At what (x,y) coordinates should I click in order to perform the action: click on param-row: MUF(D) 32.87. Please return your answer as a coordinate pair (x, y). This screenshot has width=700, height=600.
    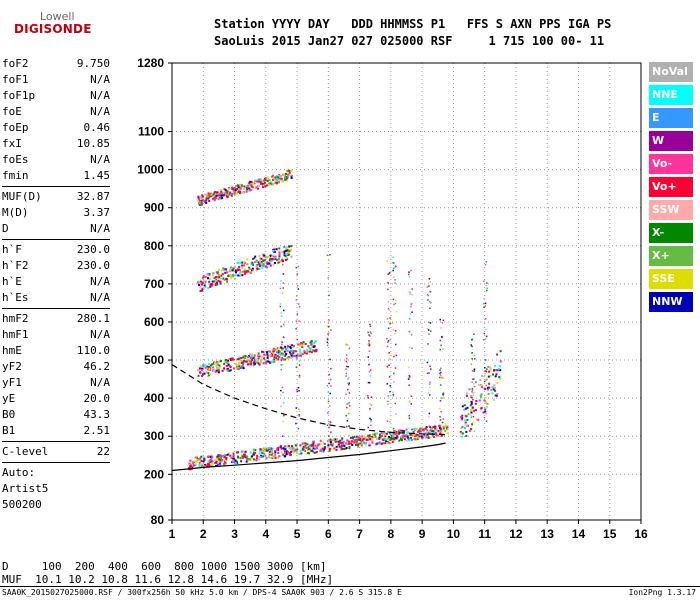
    Looking at the image, I should click on (56, 197).